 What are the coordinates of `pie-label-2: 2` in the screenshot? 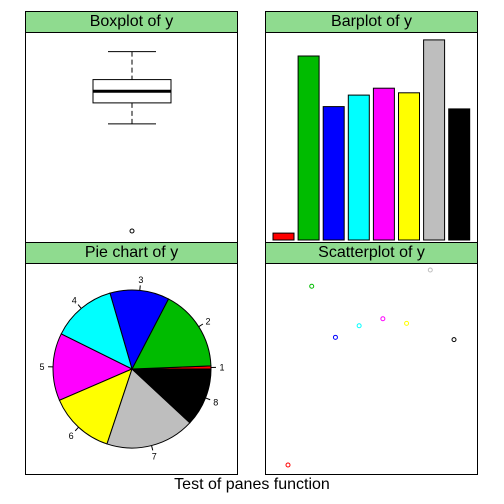 It's located at (207, 321).